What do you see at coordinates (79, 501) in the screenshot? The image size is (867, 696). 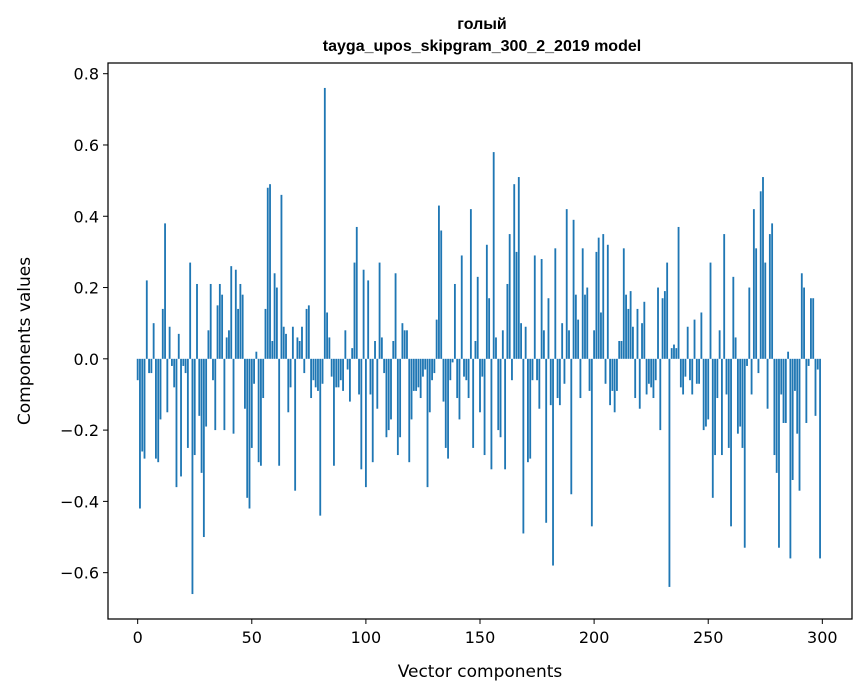 I see `y-tick-label: −0.4` at bounding box center [79, 501].